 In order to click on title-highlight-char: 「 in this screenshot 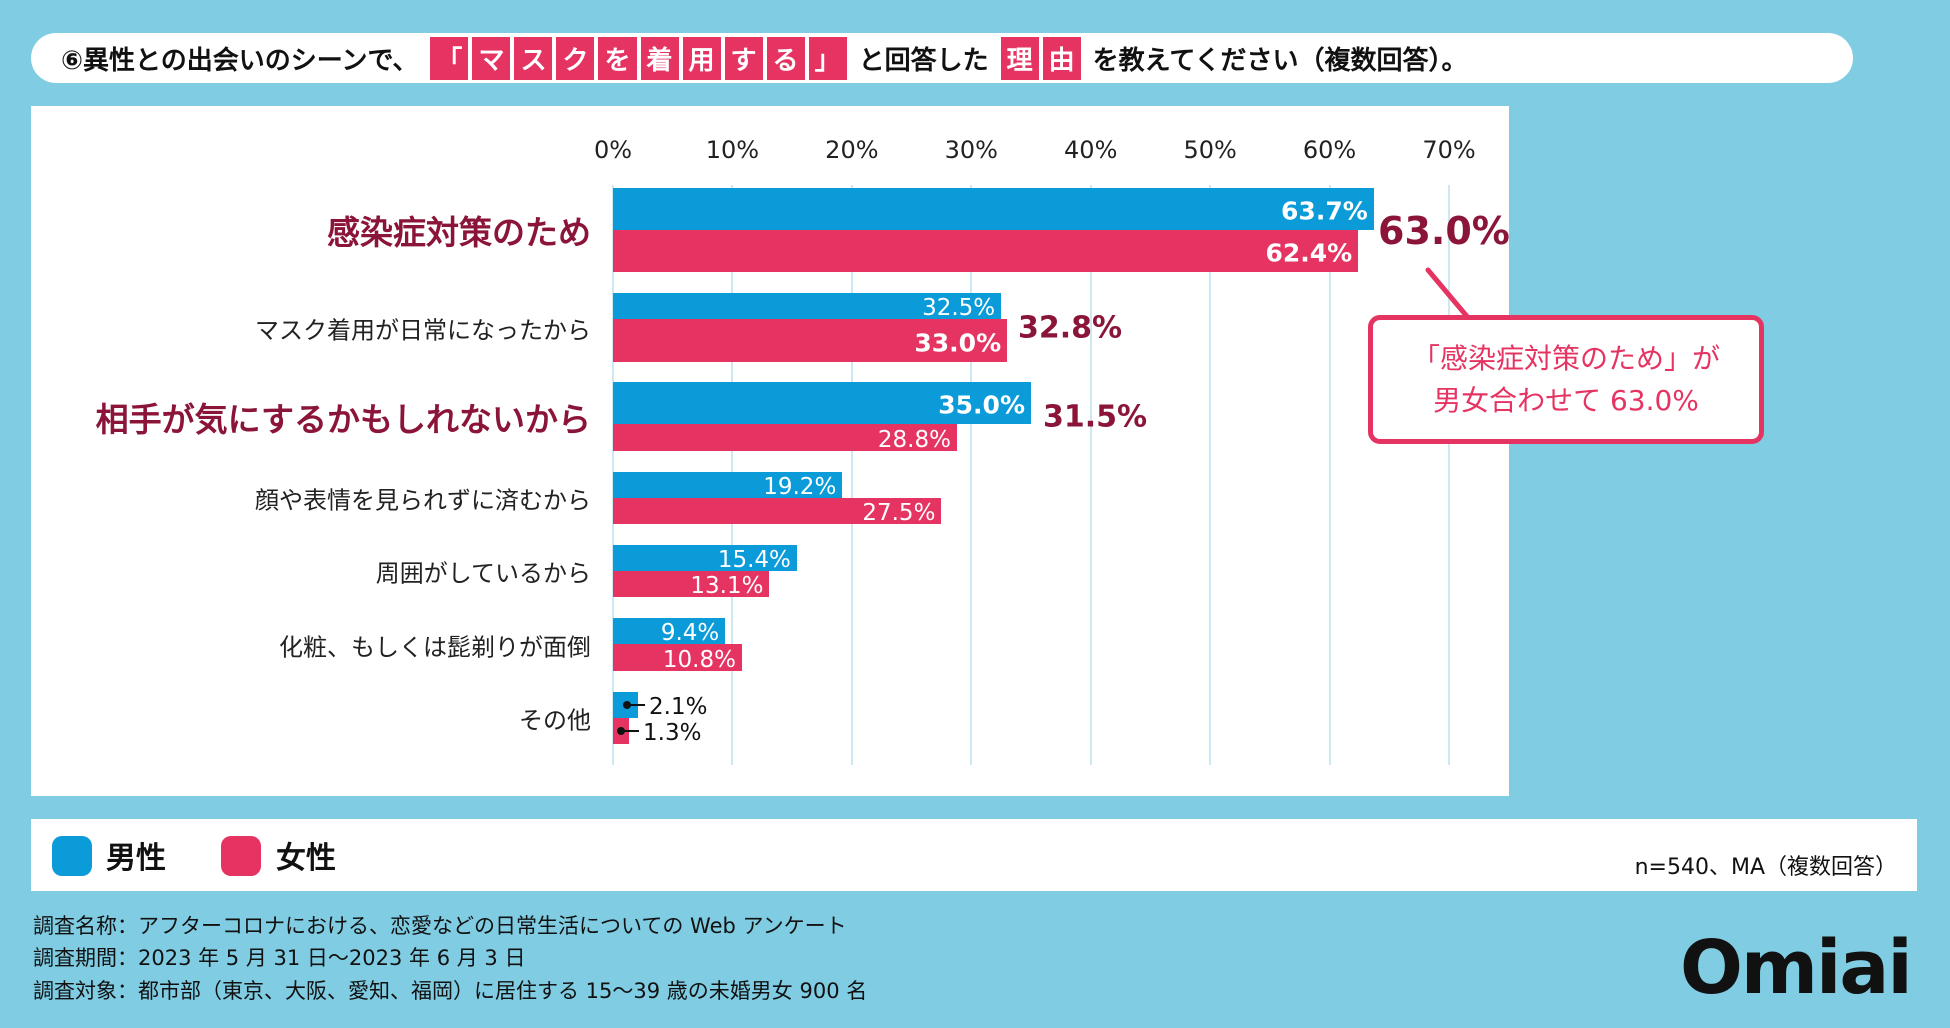, I will do `click(449, 58)`.